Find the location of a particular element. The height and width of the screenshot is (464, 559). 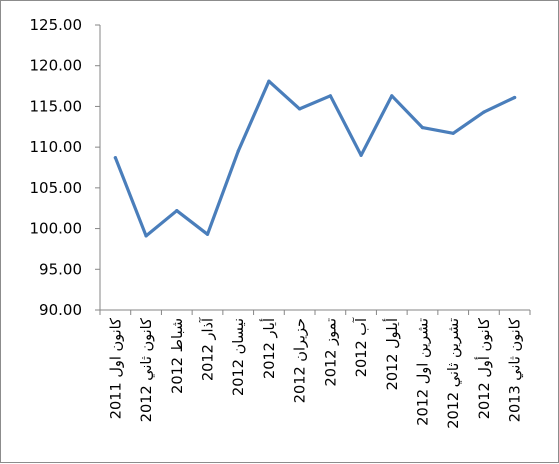

x-tick-label: أيار 2012 is located at coordinates (268, 348).